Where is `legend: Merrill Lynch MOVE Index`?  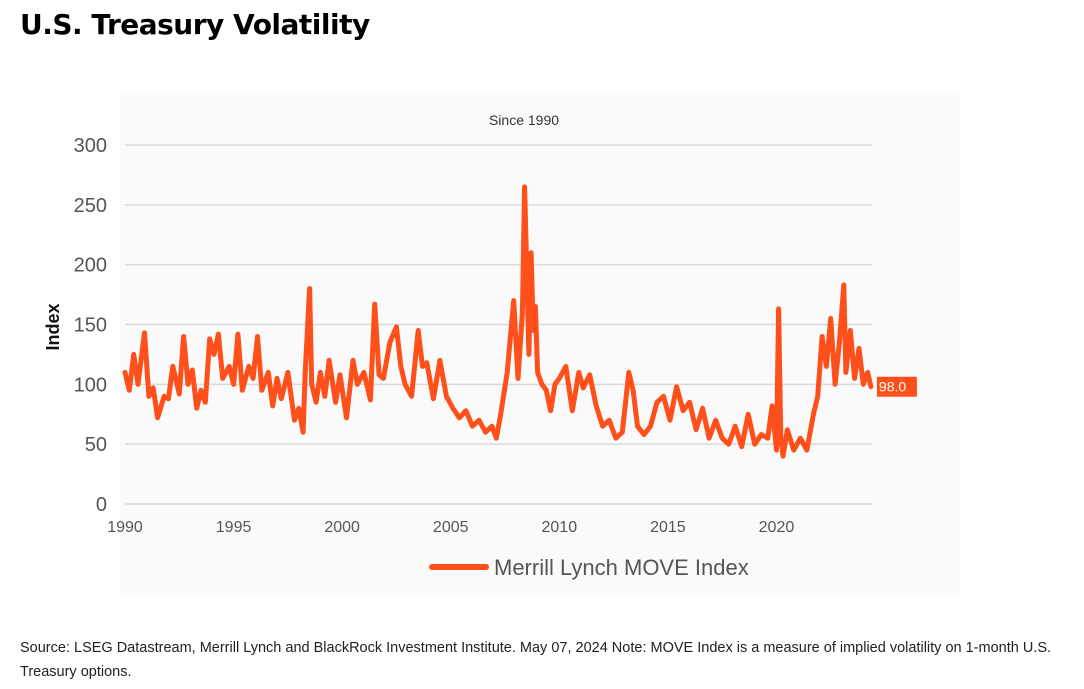 legend: Merrill Lynch MOVE Index is located at coordinates (589, 567).